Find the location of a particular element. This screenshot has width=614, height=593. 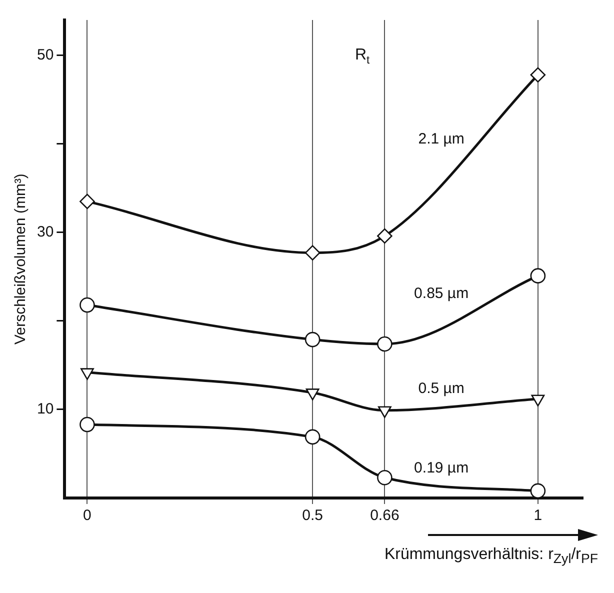

y-tick-label: 10 is located at coordinates (45, 409).